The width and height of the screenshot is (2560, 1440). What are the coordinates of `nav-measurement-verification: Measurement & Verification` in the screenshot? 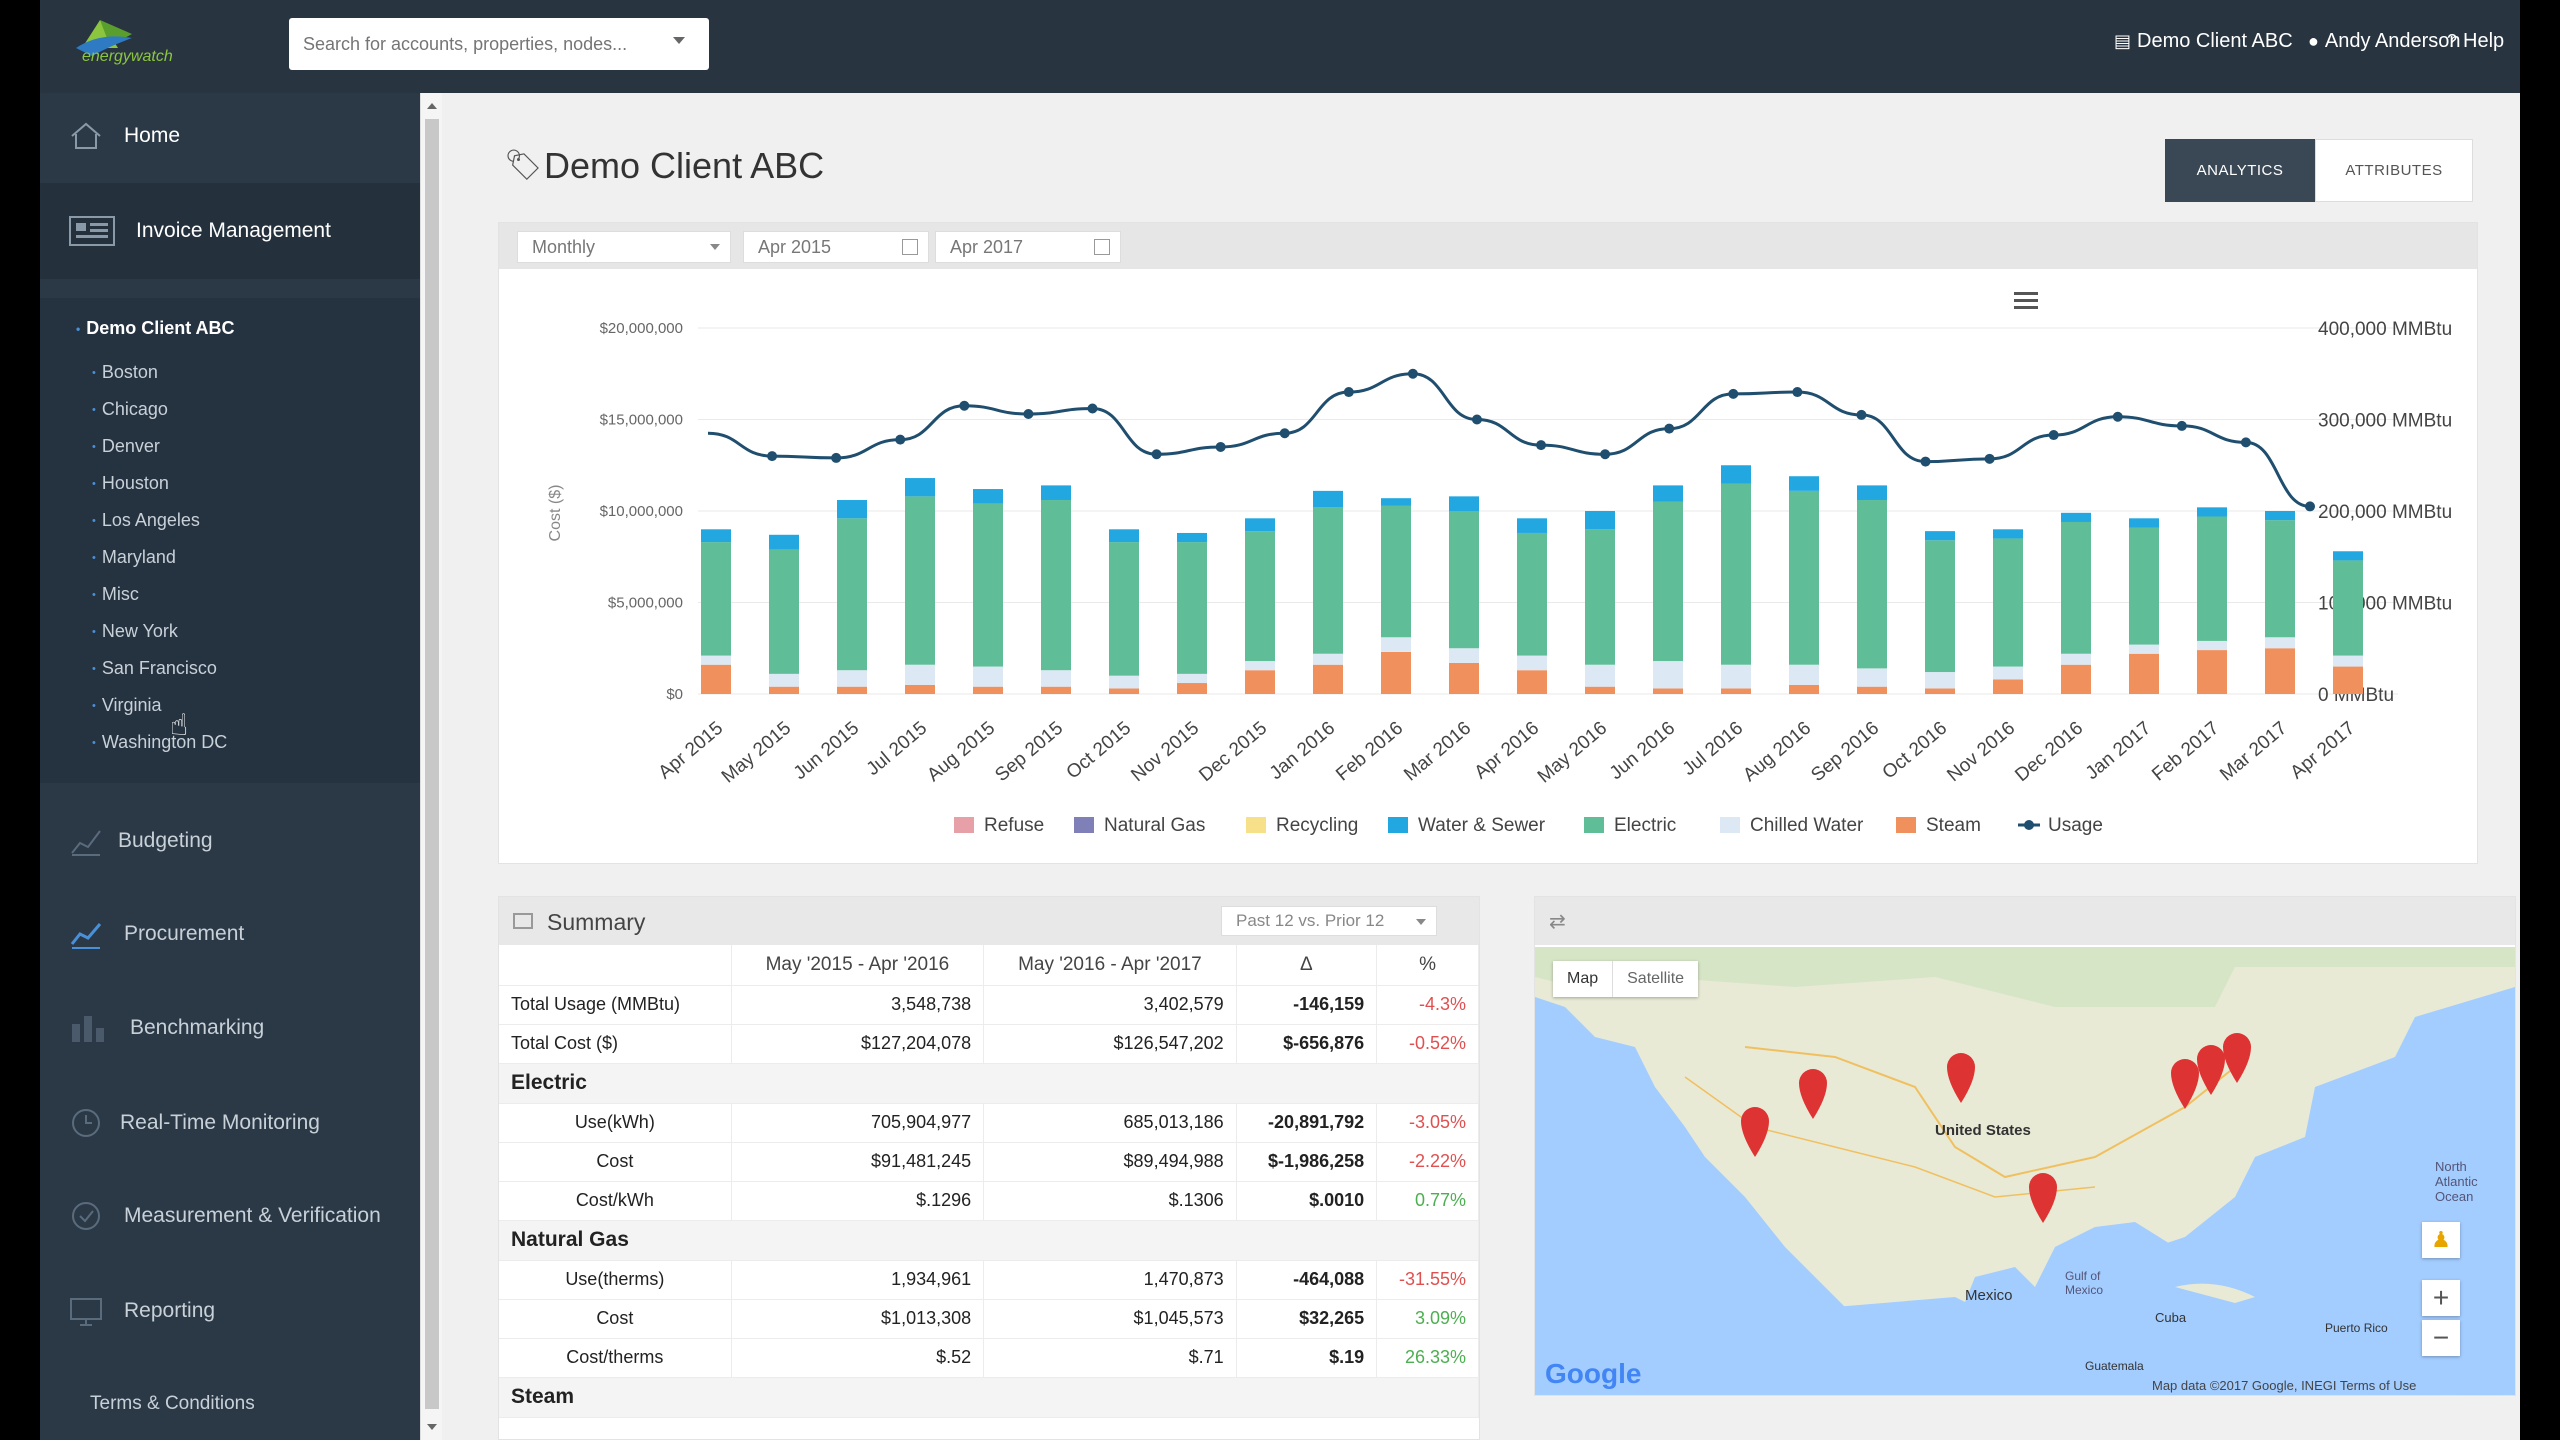 It's located at (230, 1216).